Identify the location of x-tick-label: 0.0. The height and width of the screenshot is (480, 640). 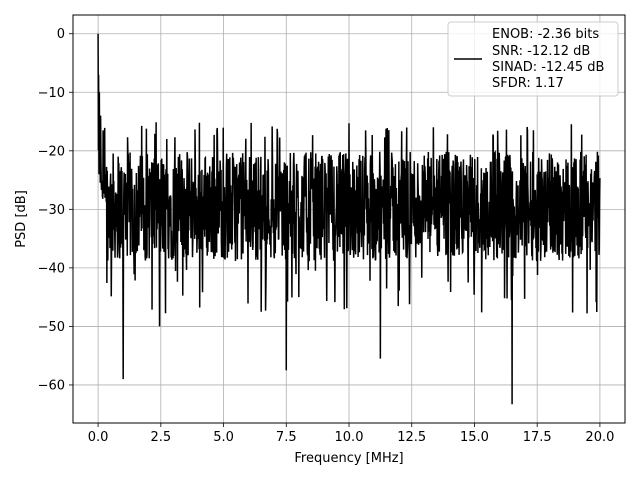
(98, 437).